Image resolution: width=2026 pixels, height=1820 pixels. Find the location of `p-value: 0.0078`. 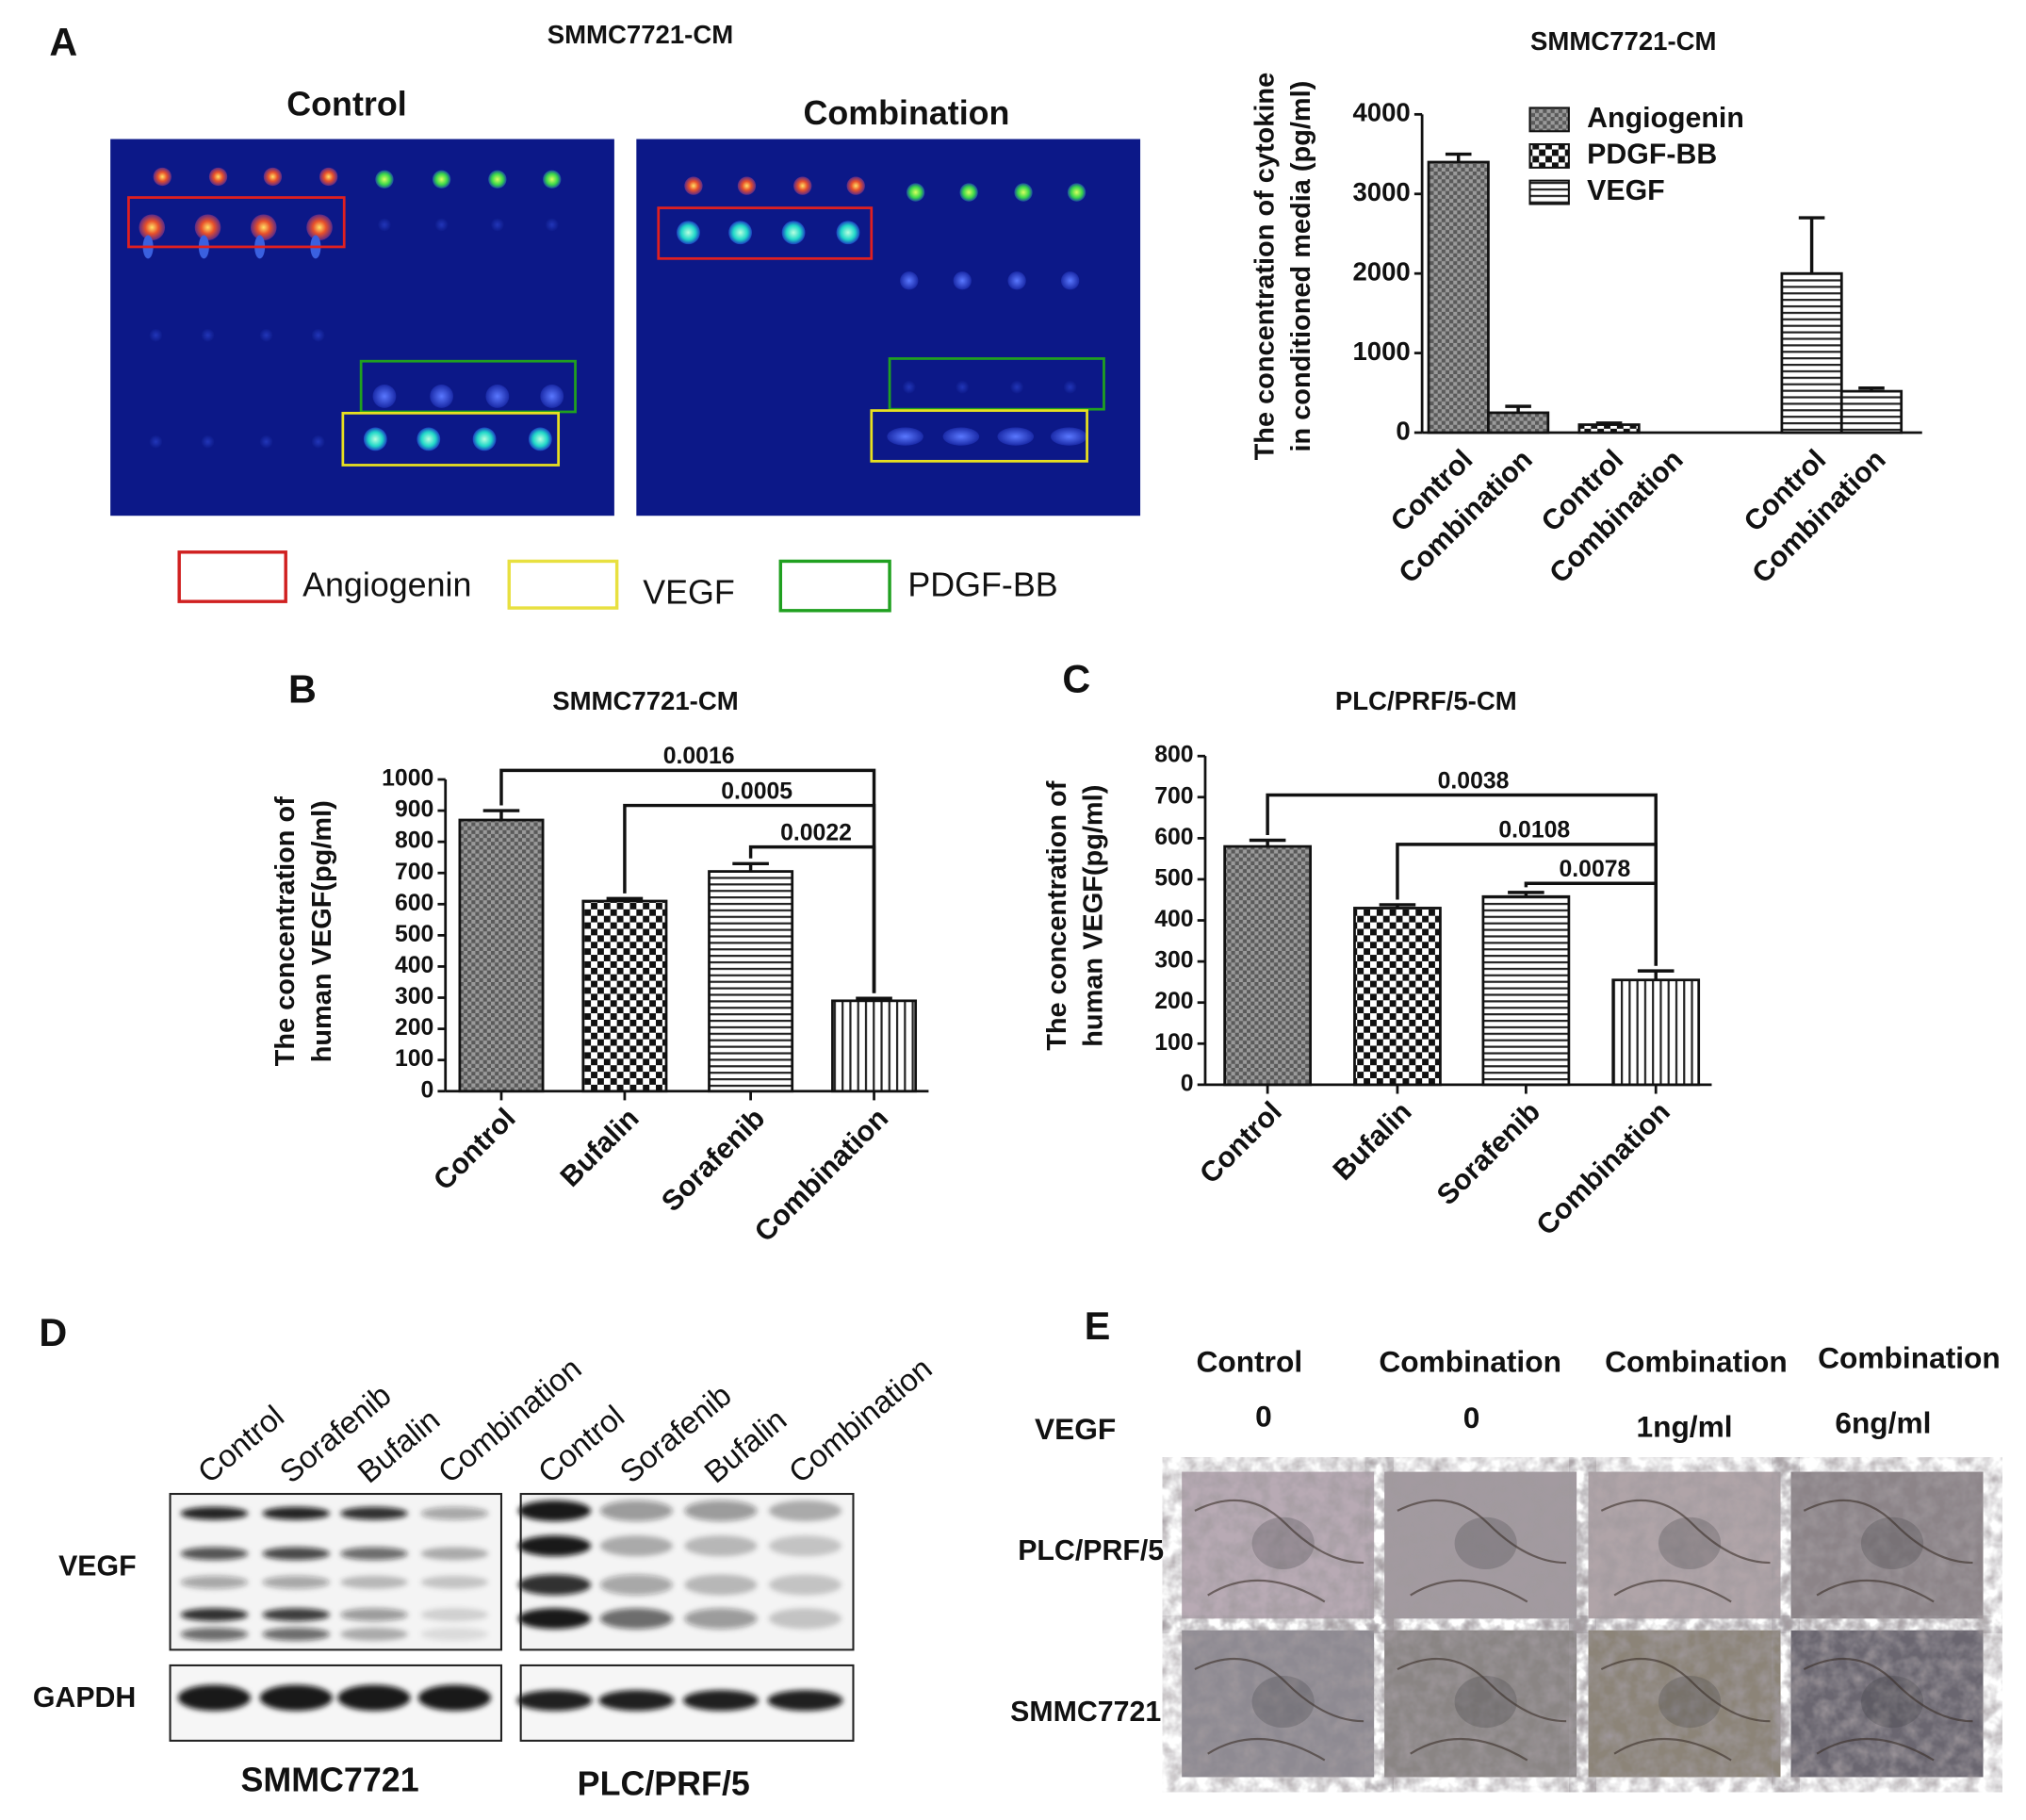

p-value: 0.0078 is located at coordinates (1595, 869).